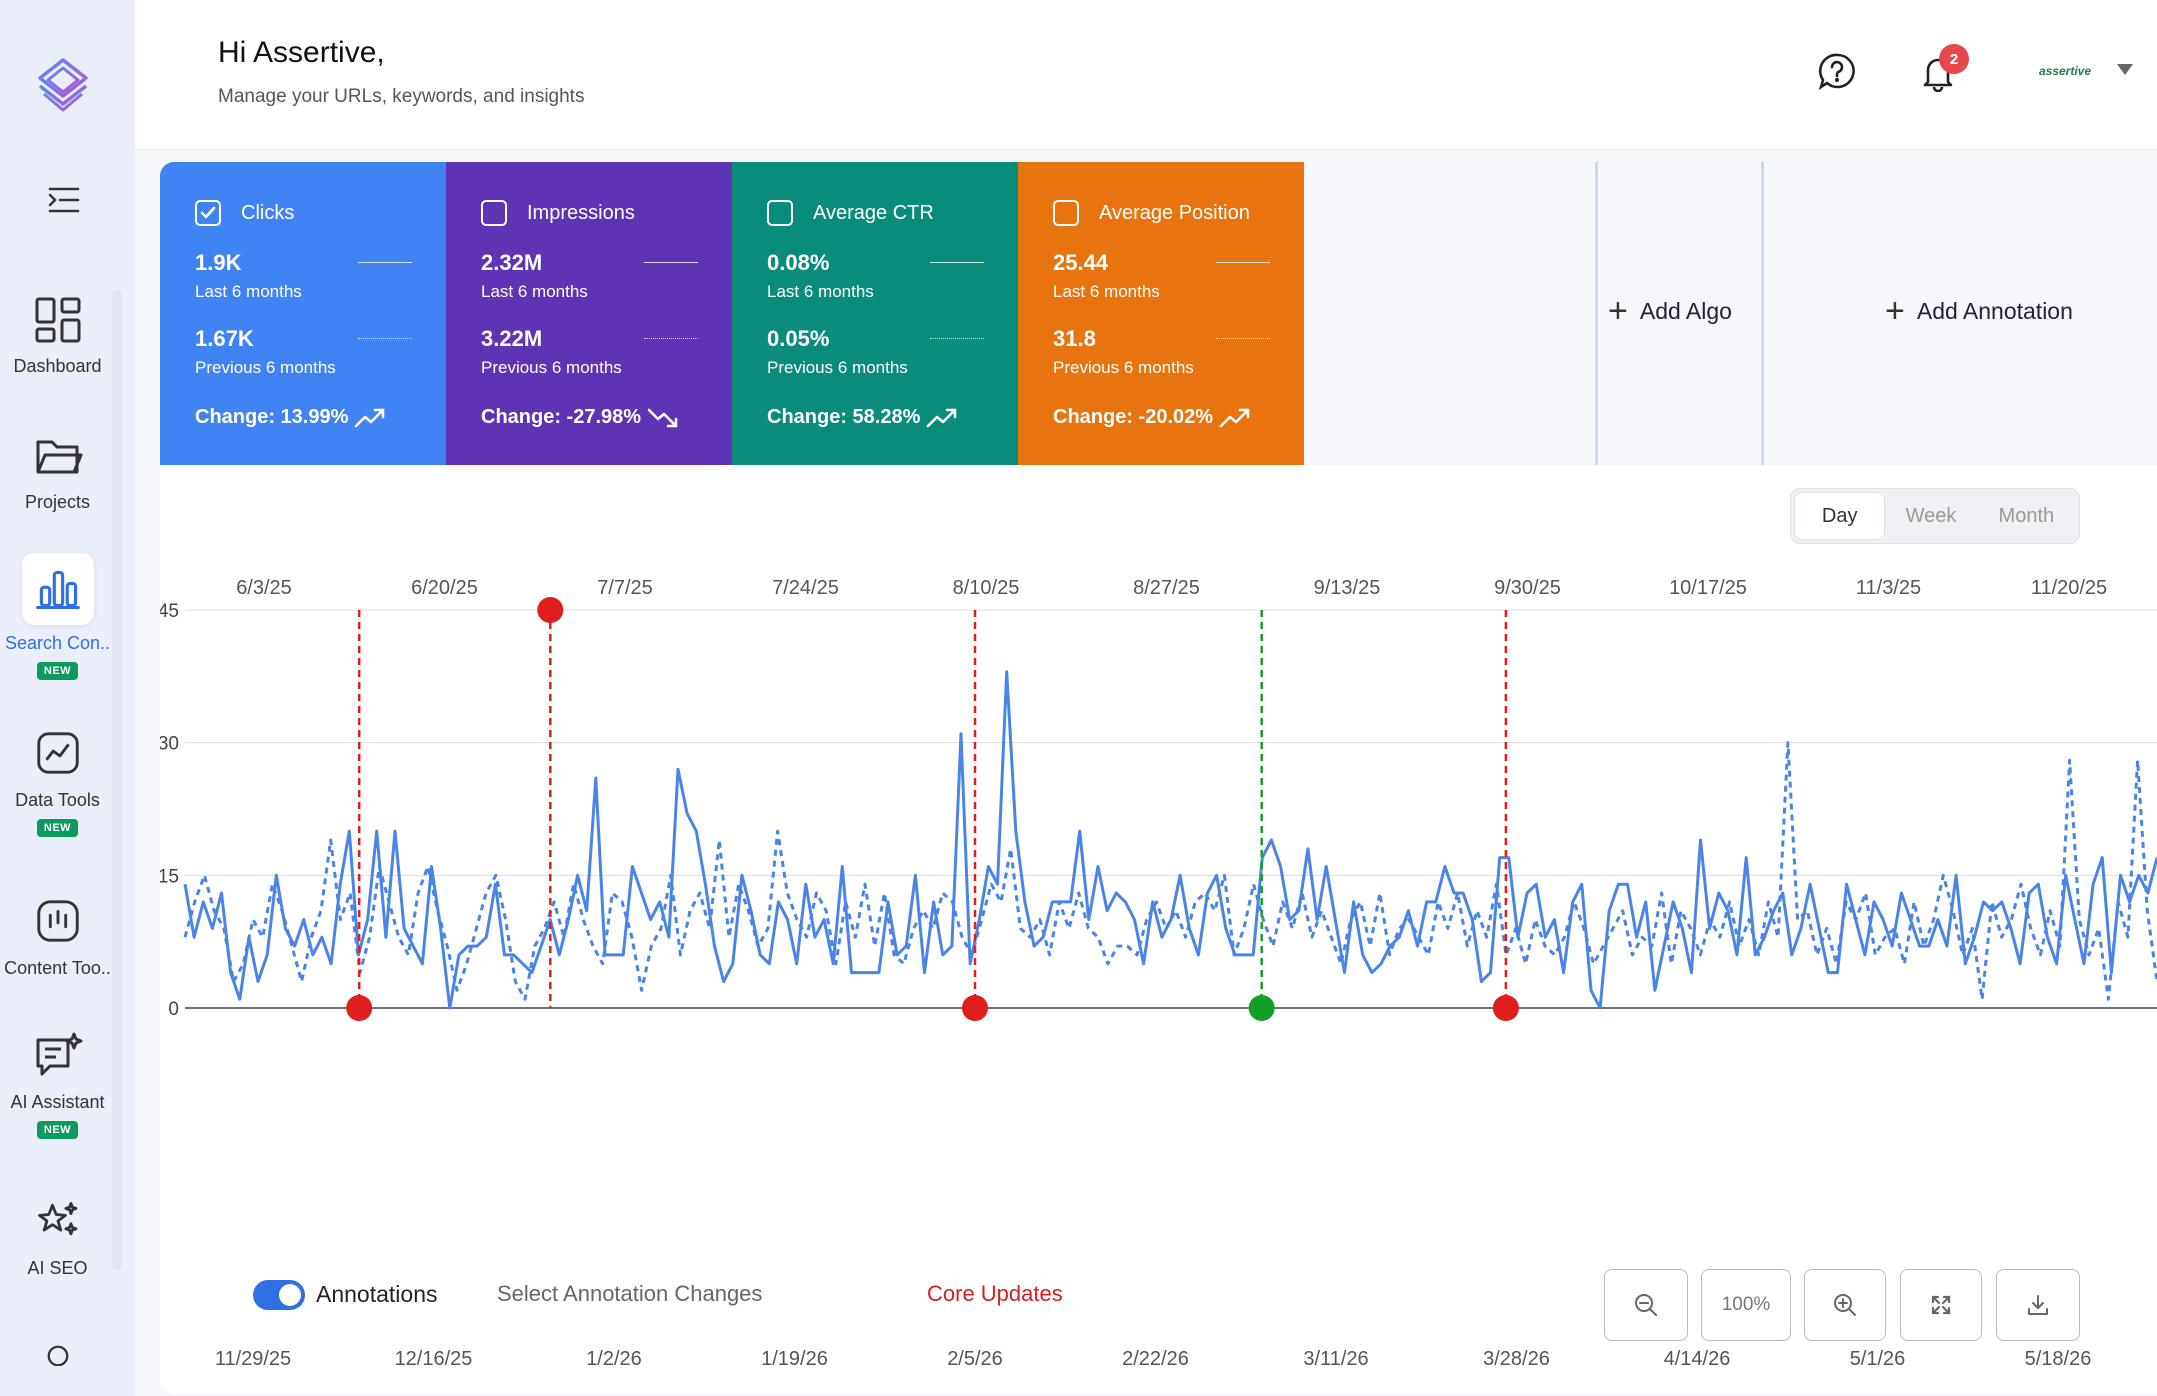 This screenshot has width=2157, height=1396. Describe the element at coordinates (561, 417) in the screenshot. I see `metric-change: Change: -27.98%` at that location.